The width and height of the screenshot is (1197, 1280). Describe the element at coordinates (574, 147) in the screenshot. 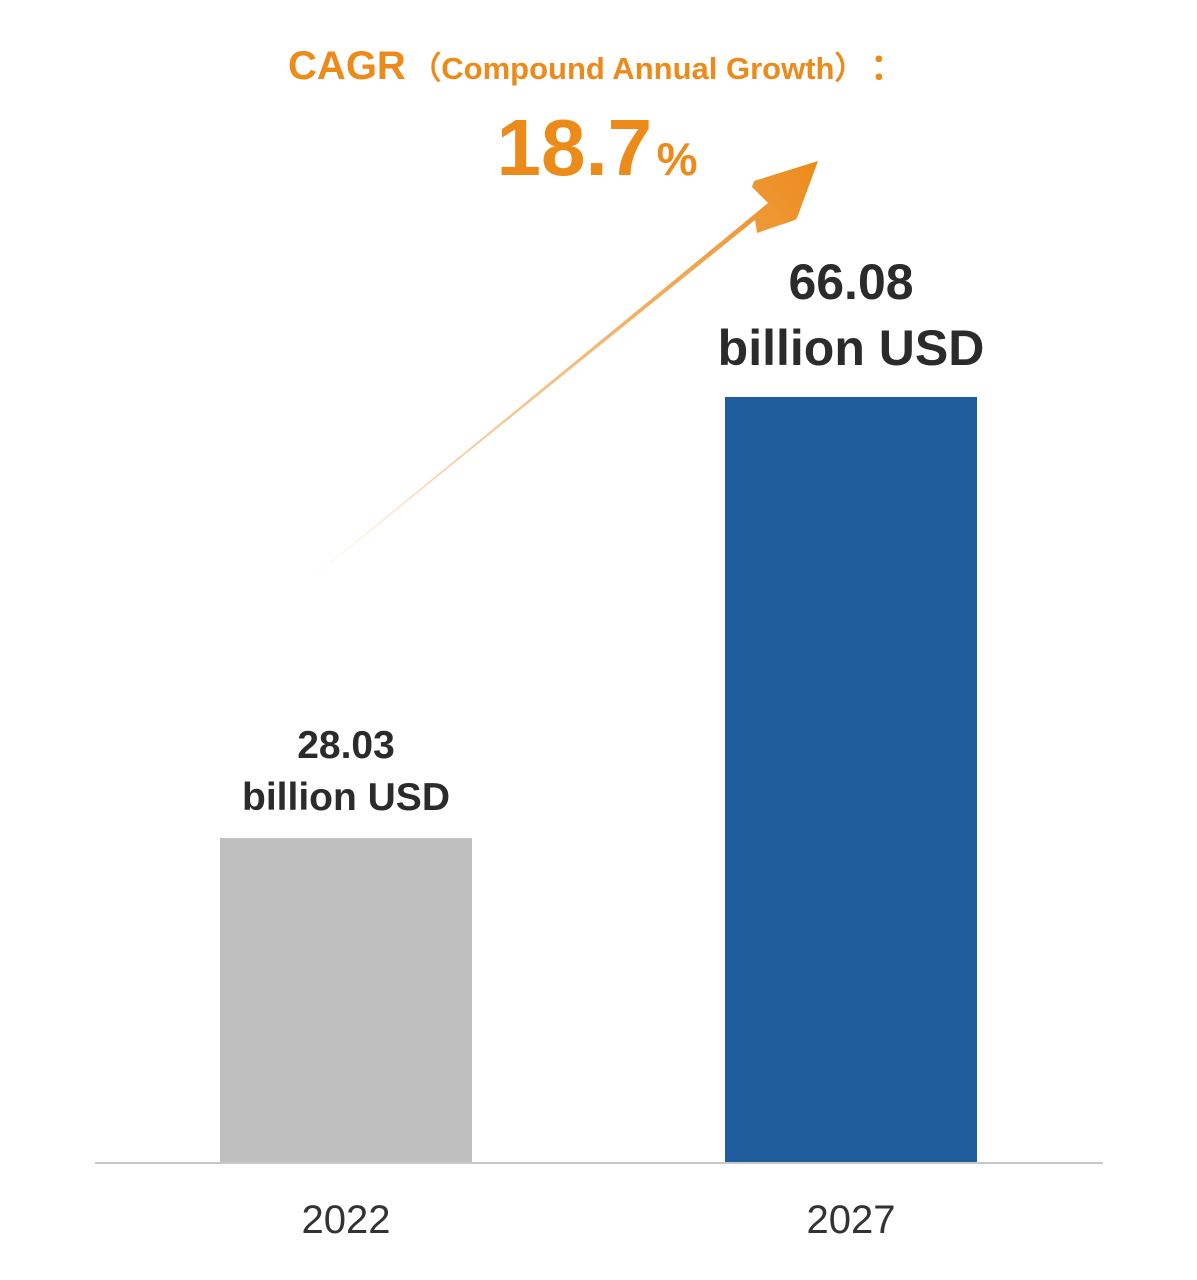

I see `cagr-value: 18.7` at that location.